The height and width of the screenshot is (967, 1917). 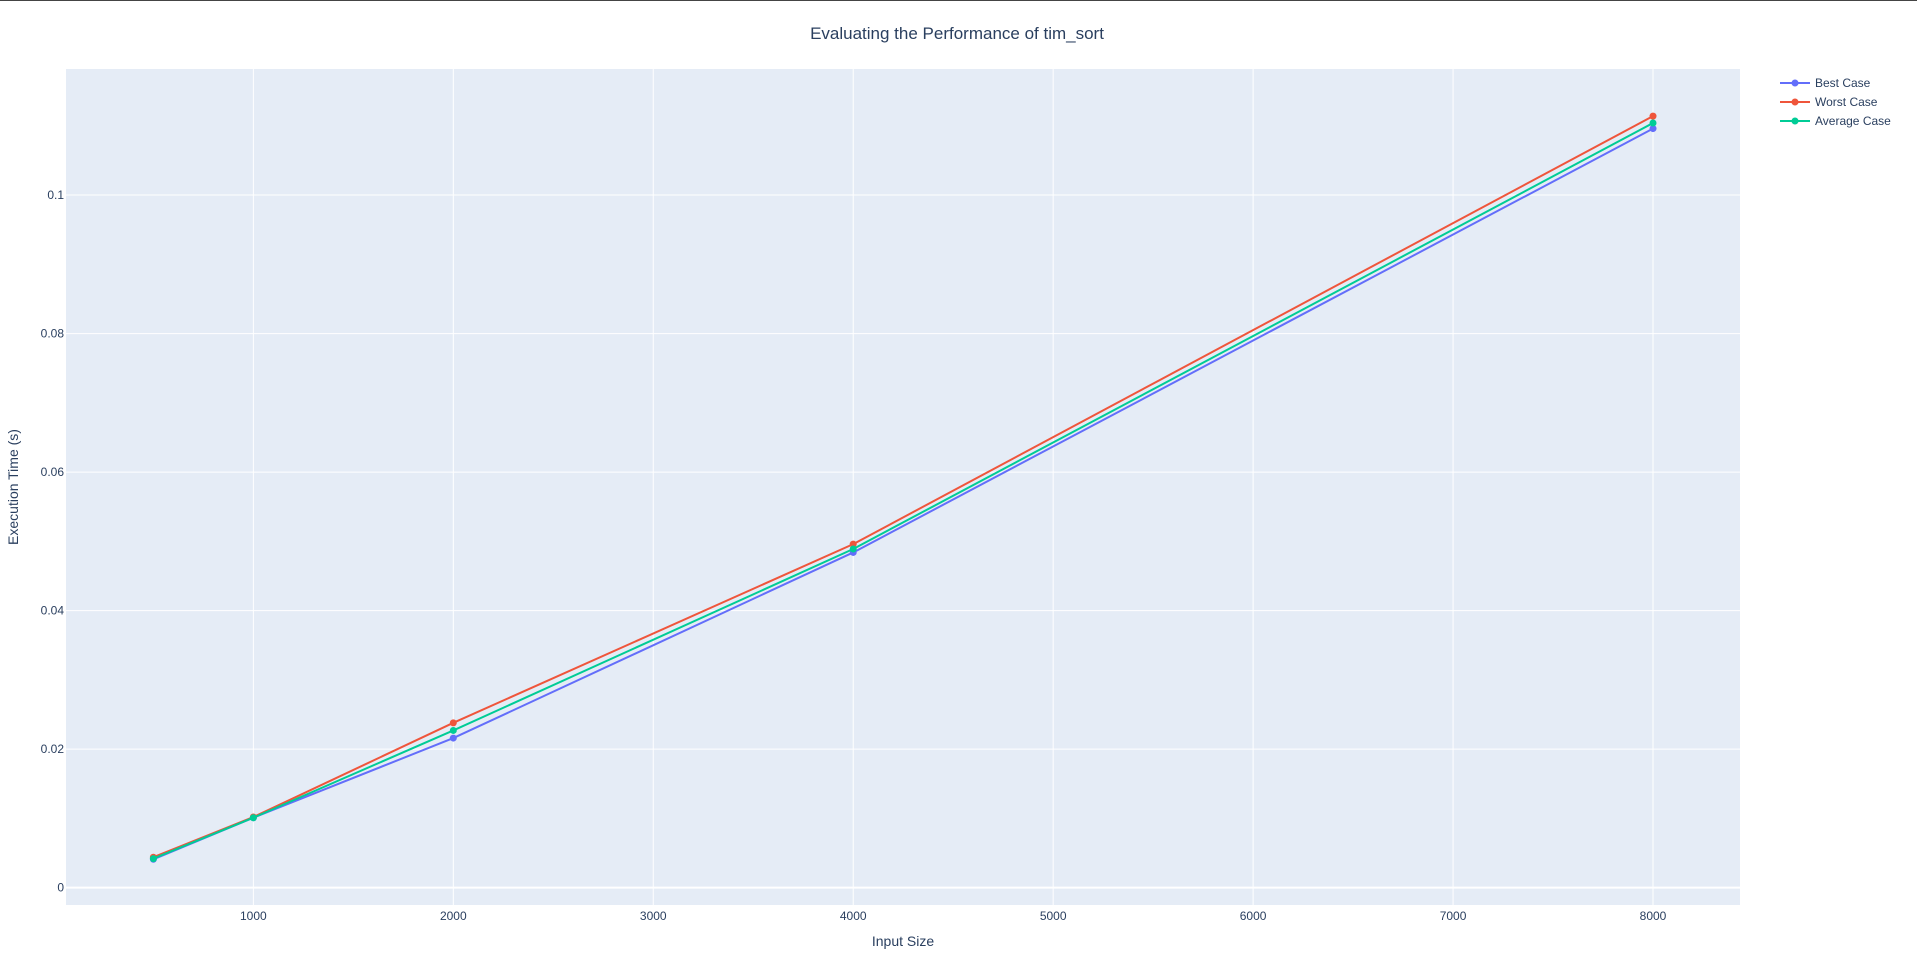 I want to click on legend-item-best-case: Best Case, so click(x=1825, y=83).